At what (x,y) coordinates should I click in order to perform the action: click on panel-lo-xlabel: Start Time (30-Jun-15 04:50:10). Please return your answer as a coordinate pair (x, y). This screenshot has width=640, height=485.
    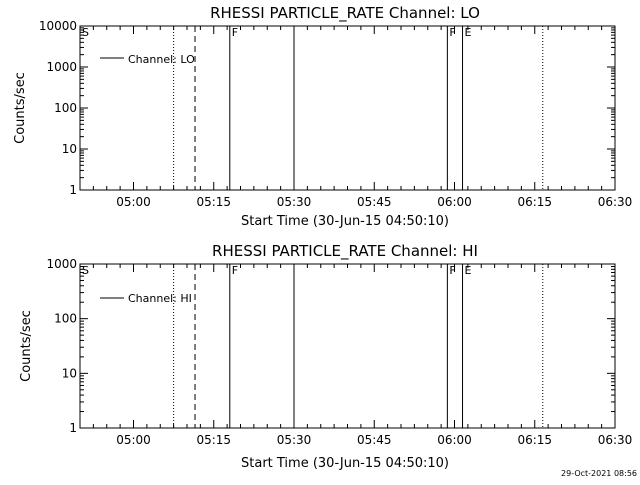
    Looking at the image, I should click on (345, 221).